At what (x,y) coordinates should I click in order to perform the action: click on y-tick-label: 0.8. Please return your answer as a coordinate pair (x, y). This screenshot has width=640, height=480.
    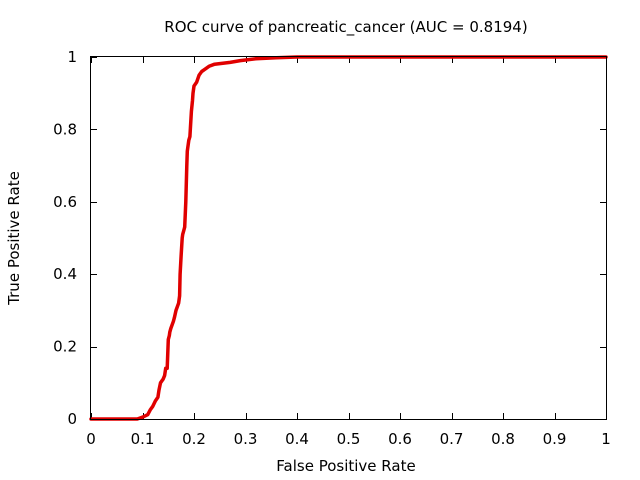
    Looking at the image, I should click on (65, 129).